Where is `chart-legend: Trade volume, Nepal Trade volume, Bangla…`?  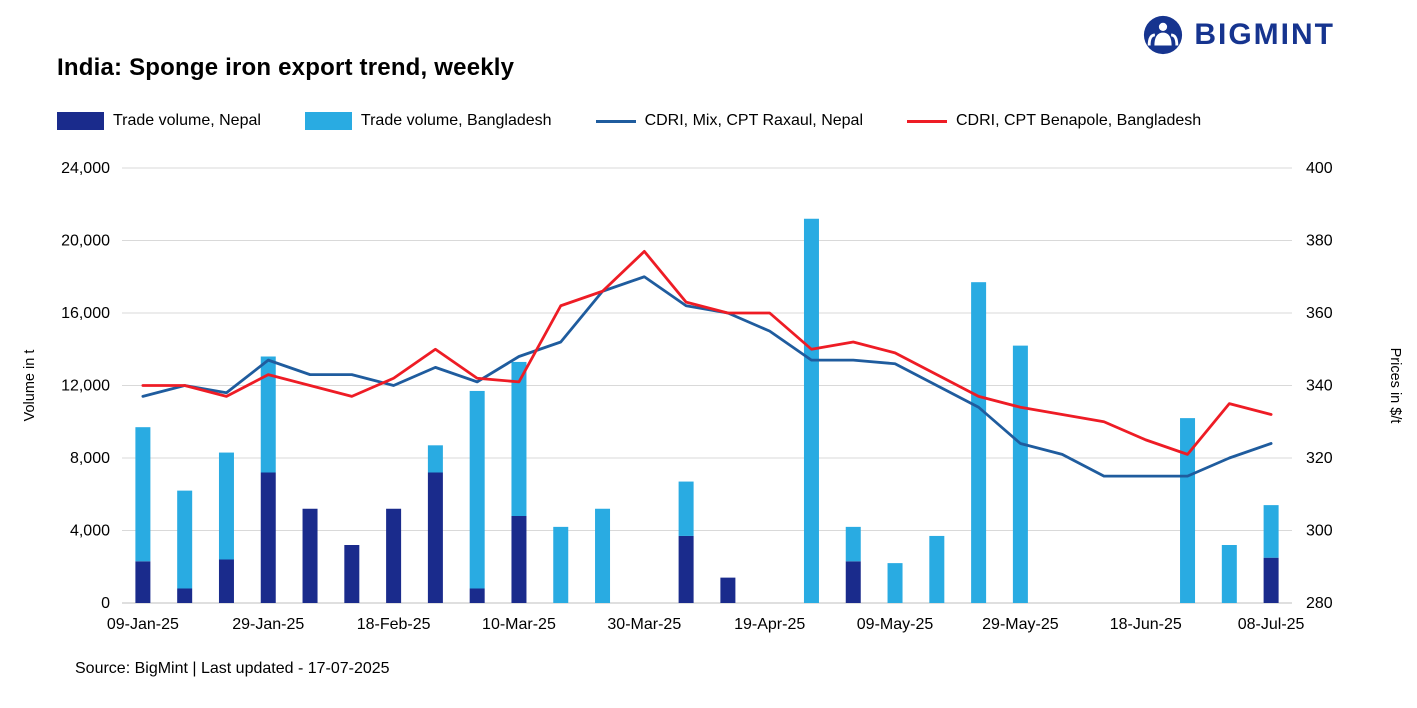
chart-legend: Trade volume, Nepal Trade volume, Bangla… is located at coordinates (629, 121).